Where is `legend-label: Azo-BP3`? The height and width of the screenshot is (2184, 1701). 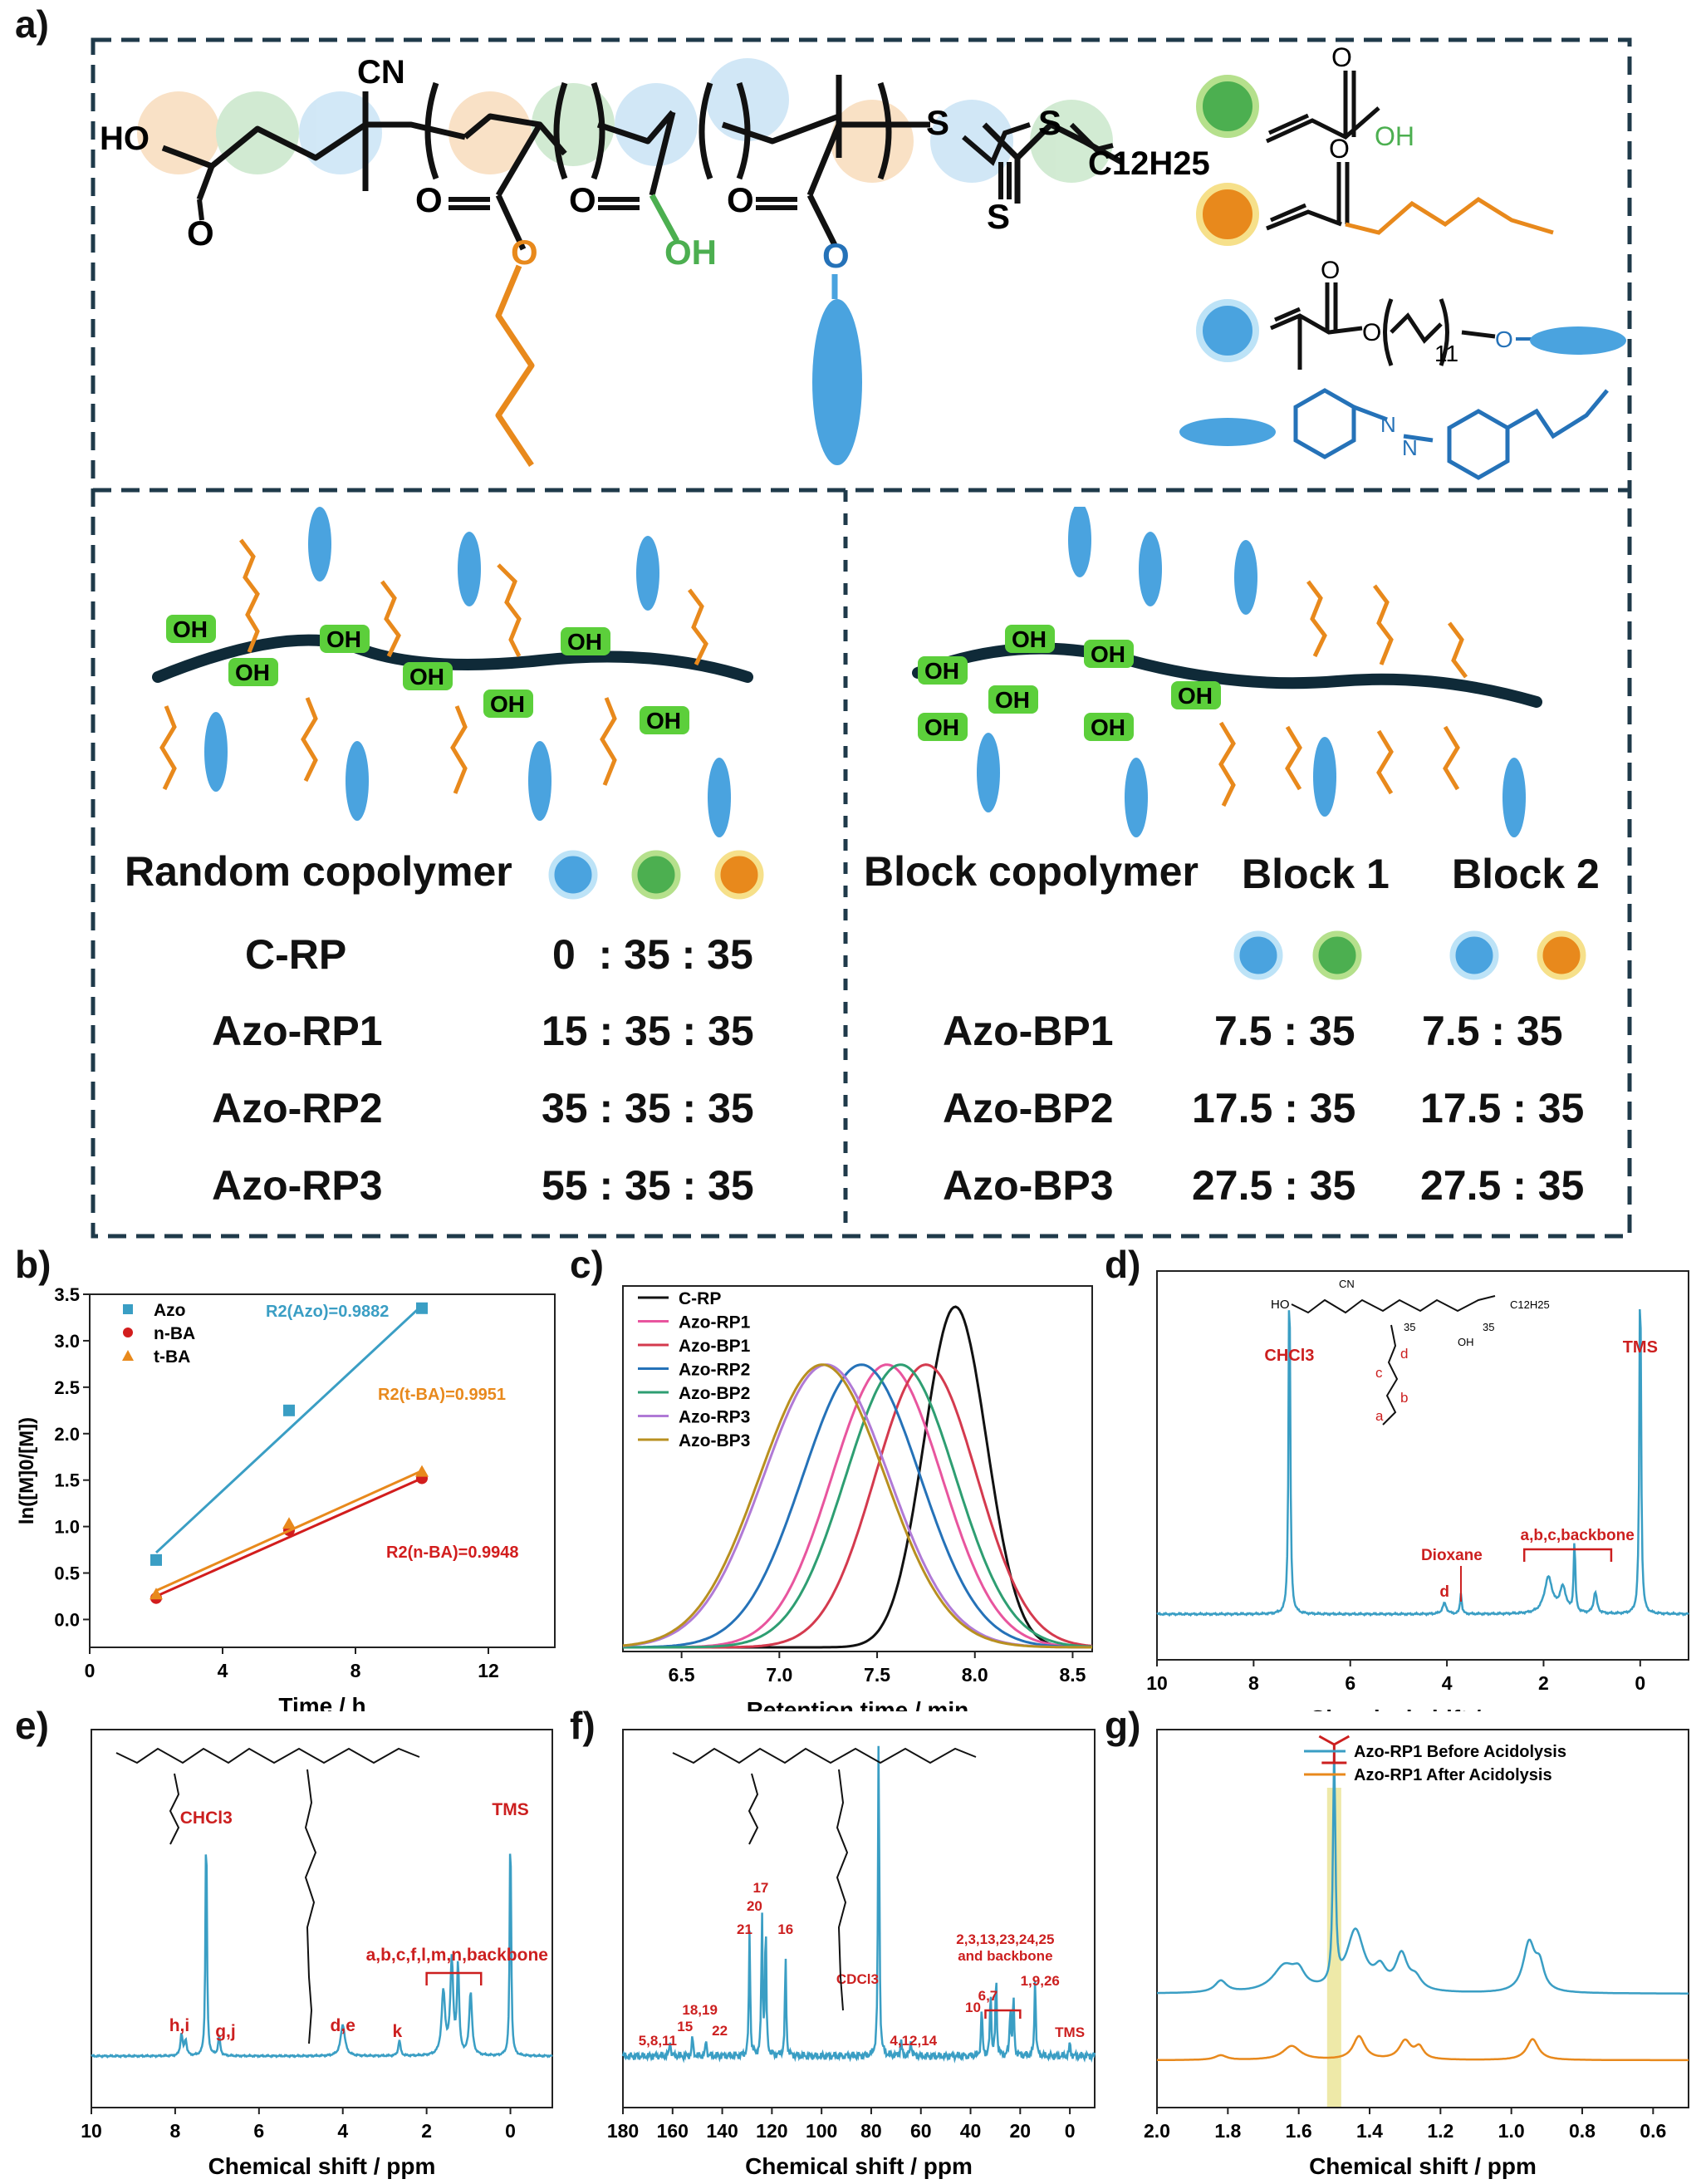
legend-label: Azo-BP3 is located at coordinates (714, 1440).